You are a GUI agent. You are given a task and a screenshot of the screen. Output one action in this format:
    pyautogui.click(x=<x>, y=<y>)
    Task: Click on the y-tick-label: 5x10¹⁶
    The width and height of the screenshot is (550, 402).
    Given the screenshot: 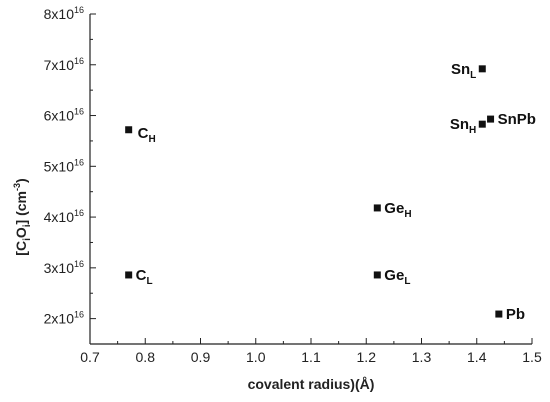 What is the action you would take?
    pyautogui.click(x=64, y=165)
    